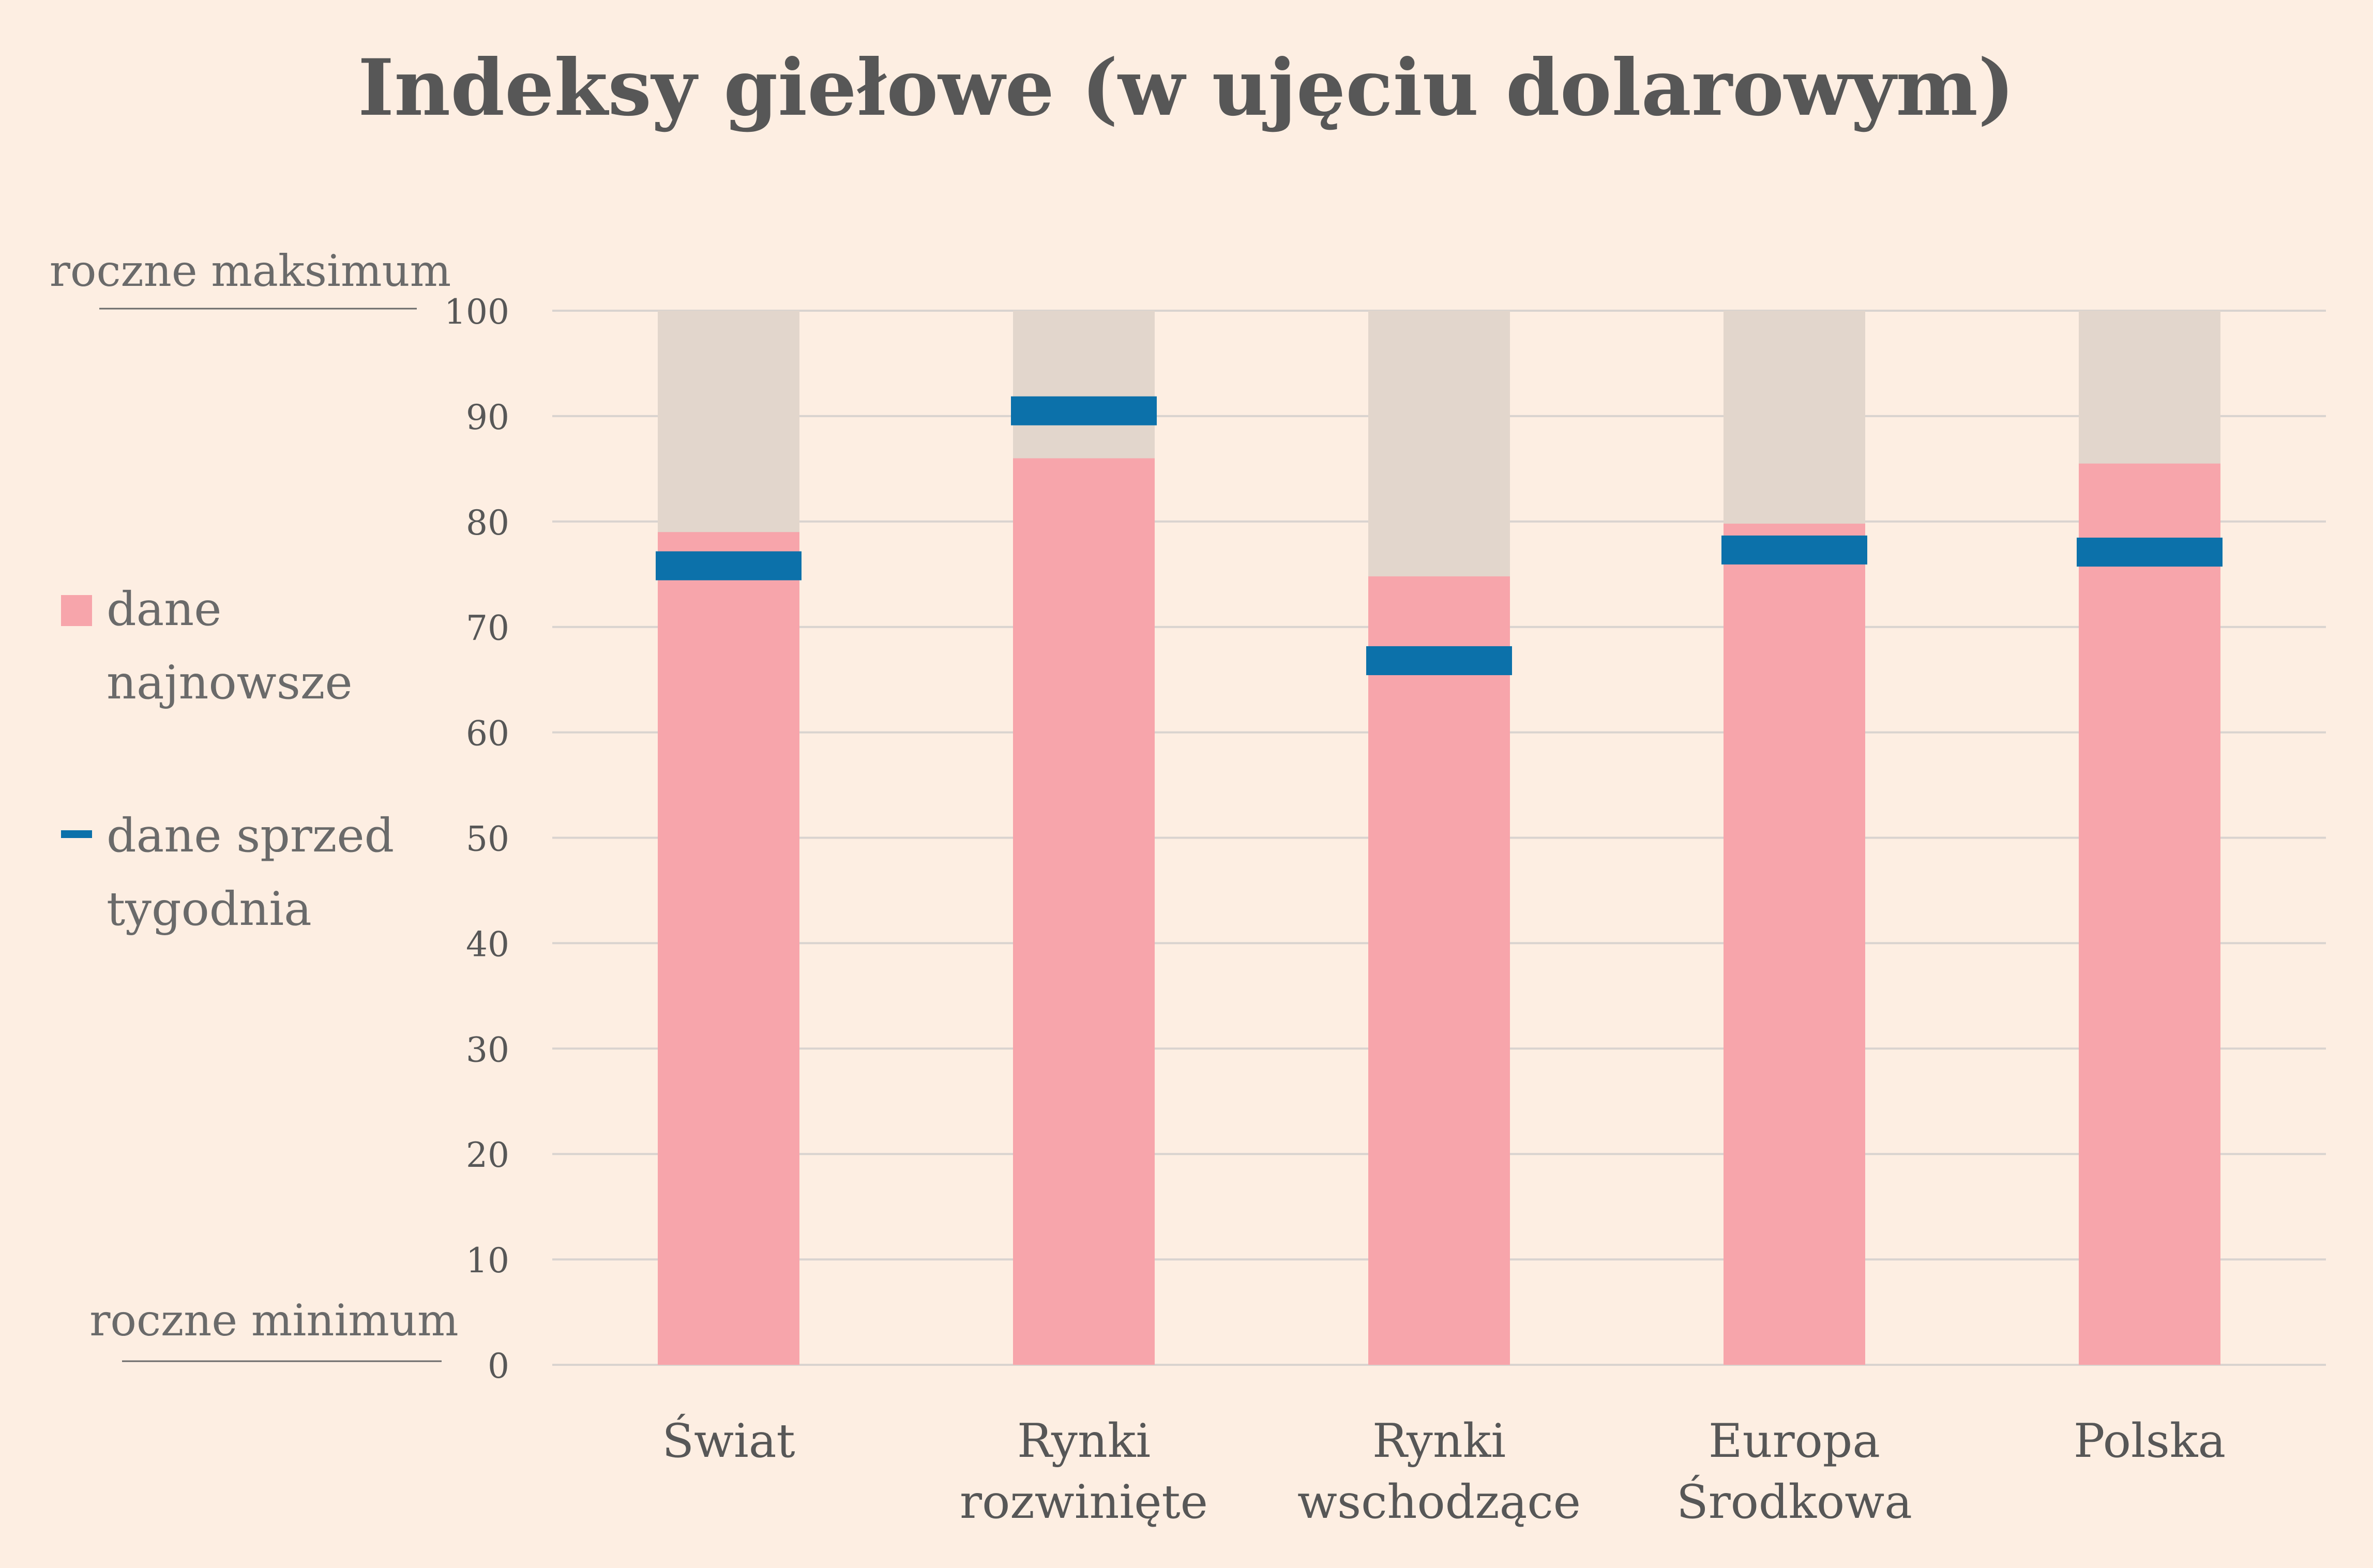 The image size is (2373, 1568). What do you see at coordinates (488, 628) in the screenshot?
I see `y-tick-label: 70` at bounding box center [488, 628].